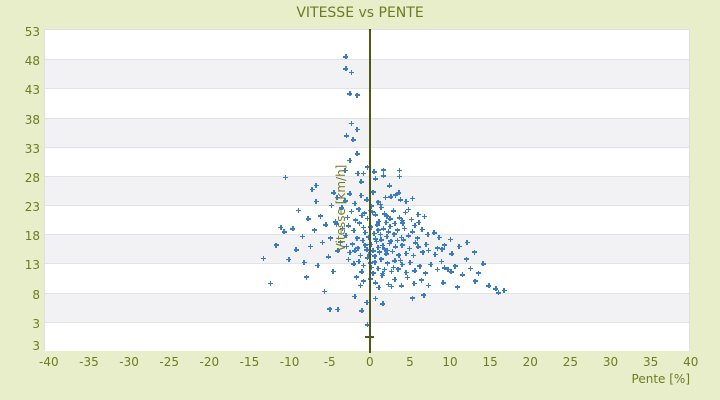  I want to click on x-tick-label: -40, so click(49, 362).